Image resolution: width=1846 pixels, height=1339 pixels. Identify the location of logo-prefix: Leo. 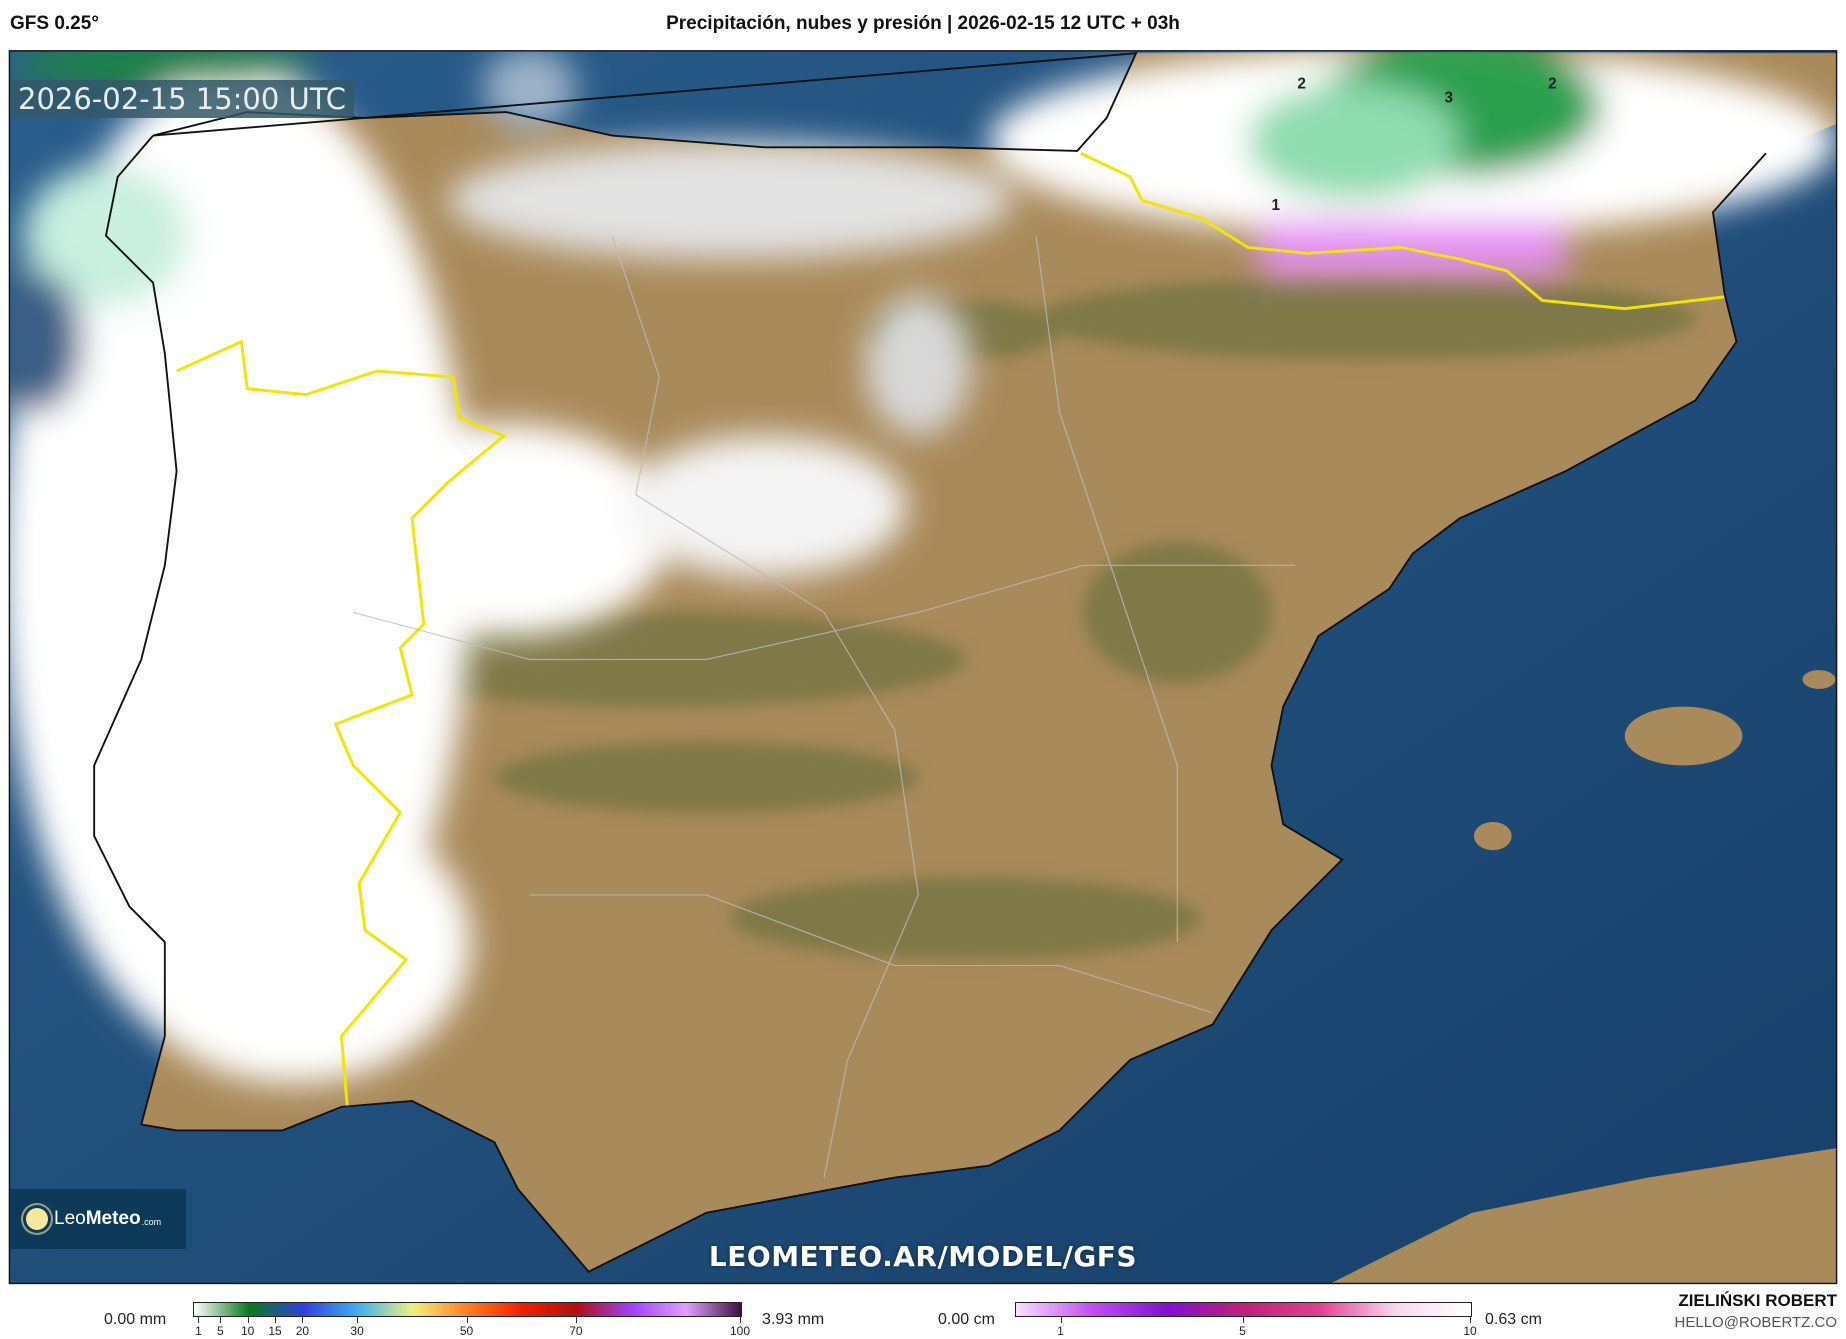
(70, 1218).